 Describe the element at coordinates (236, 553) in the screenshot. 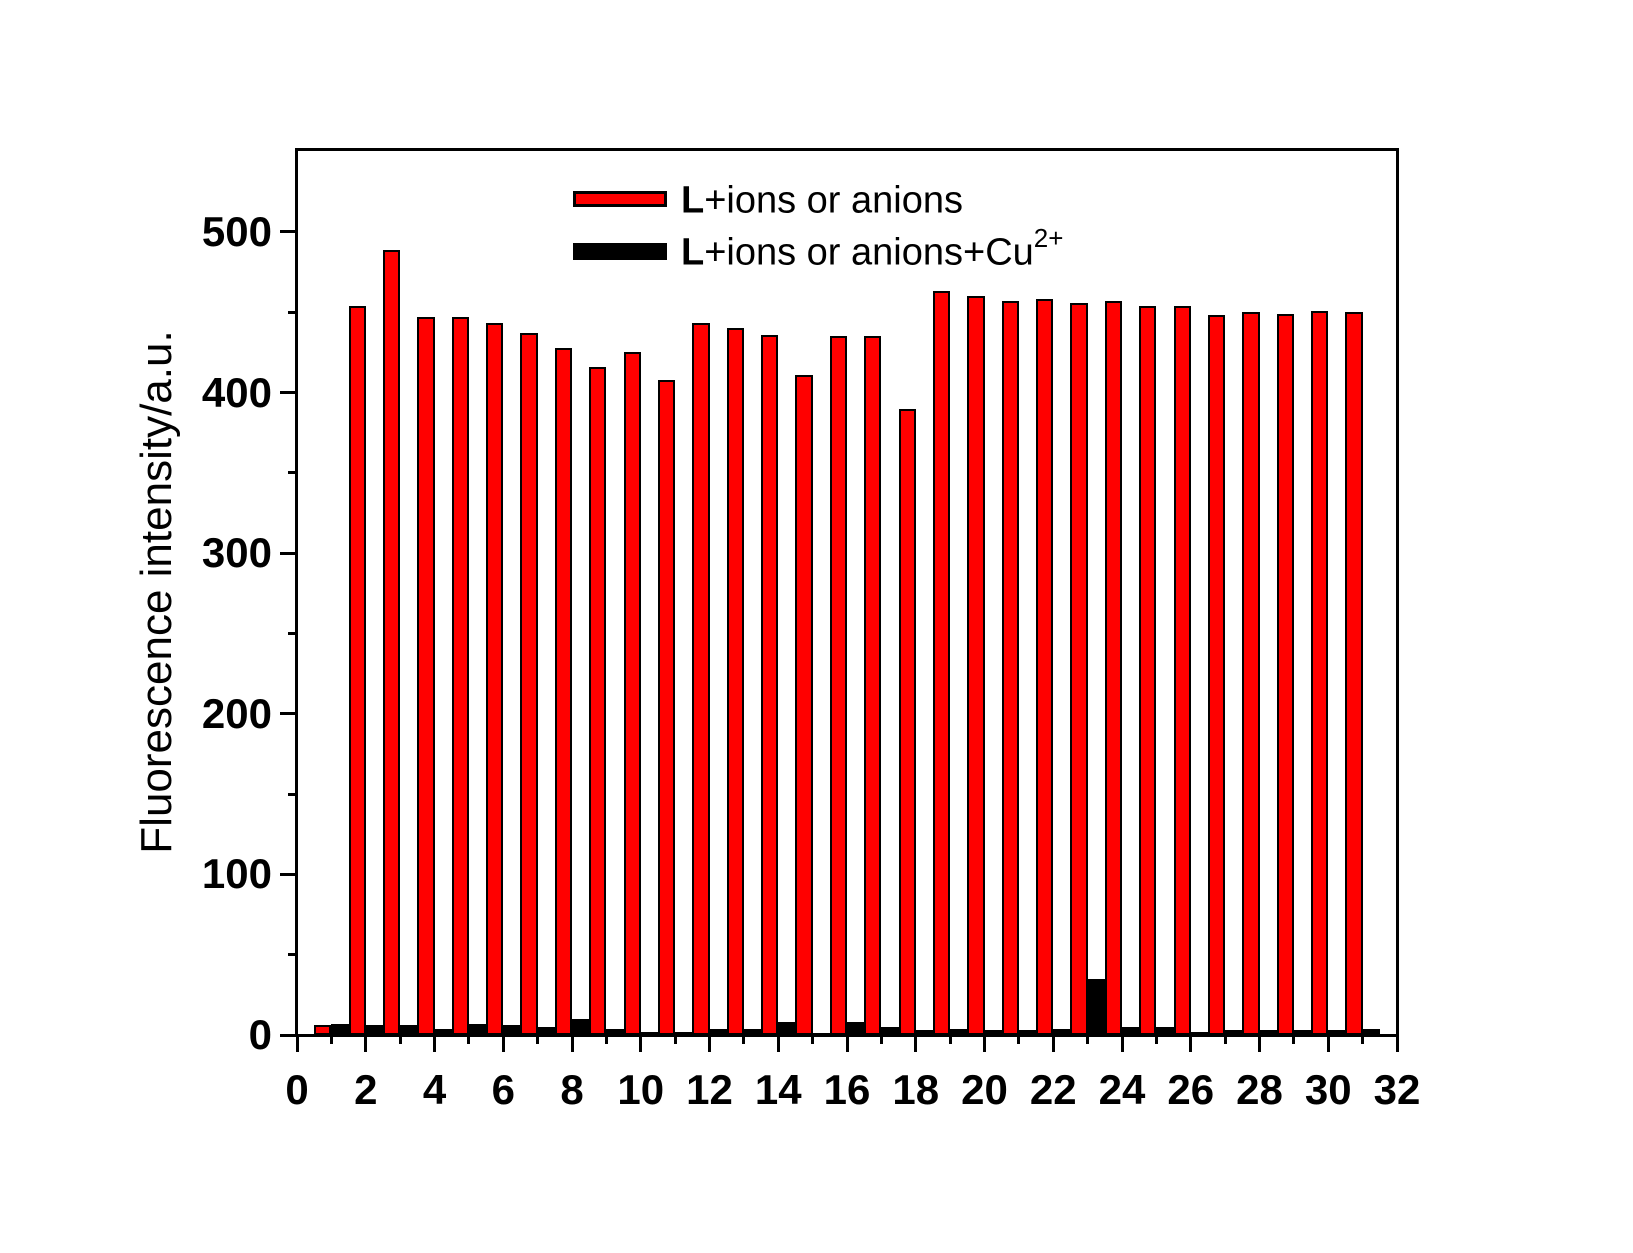

I see `y-tick-label-300: 300` at that location.